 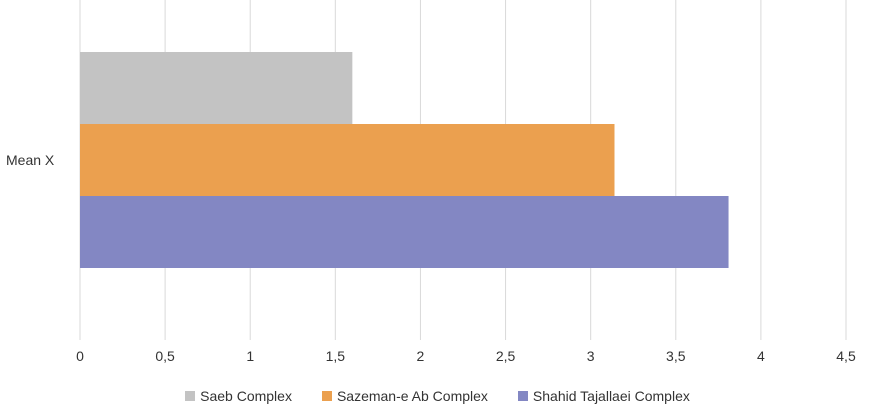 I want to click on legend-item: Sazeman-e Ab Complex, so click(x=404, y=396).